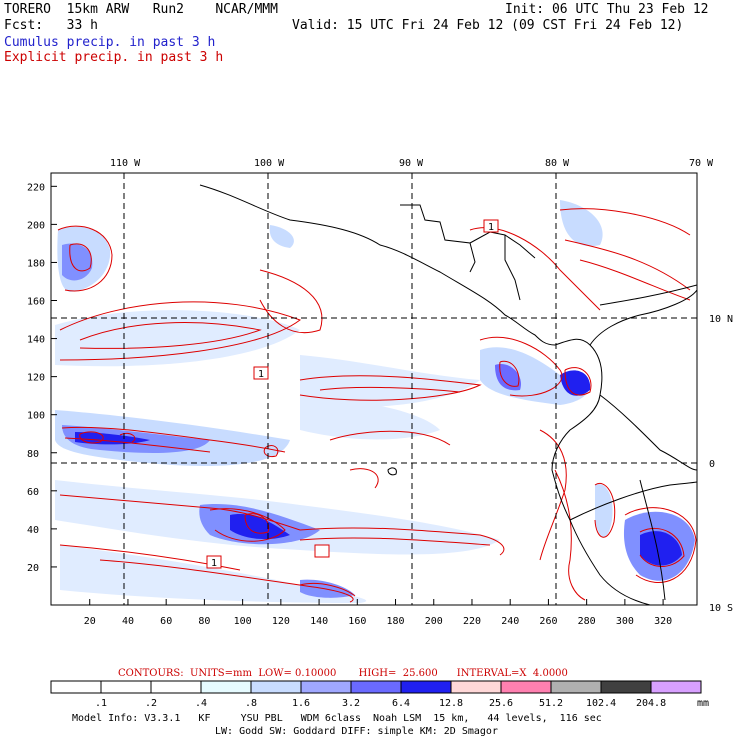  What do you see at coordinates (472, 621) in the screenshot?
I see `bottom-tick-label: 220` at bounding box center [472, 621].